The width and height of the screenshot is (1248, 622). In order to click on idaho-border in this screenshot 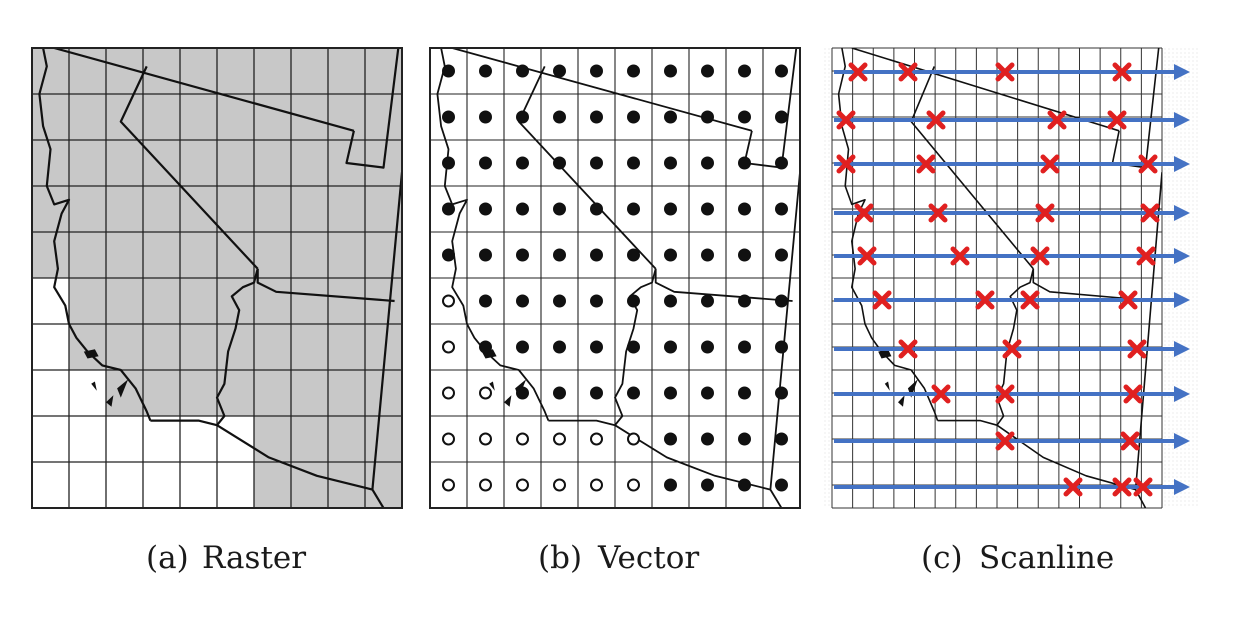, I will do `click(770, 108)`.